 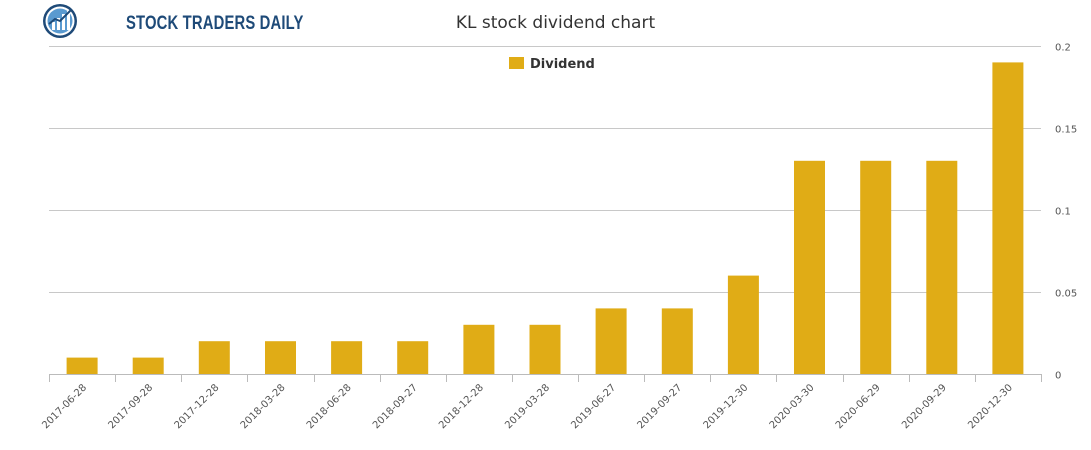 I want to click on legend-label-dividend: Dividend, so click(x=562, y=64).